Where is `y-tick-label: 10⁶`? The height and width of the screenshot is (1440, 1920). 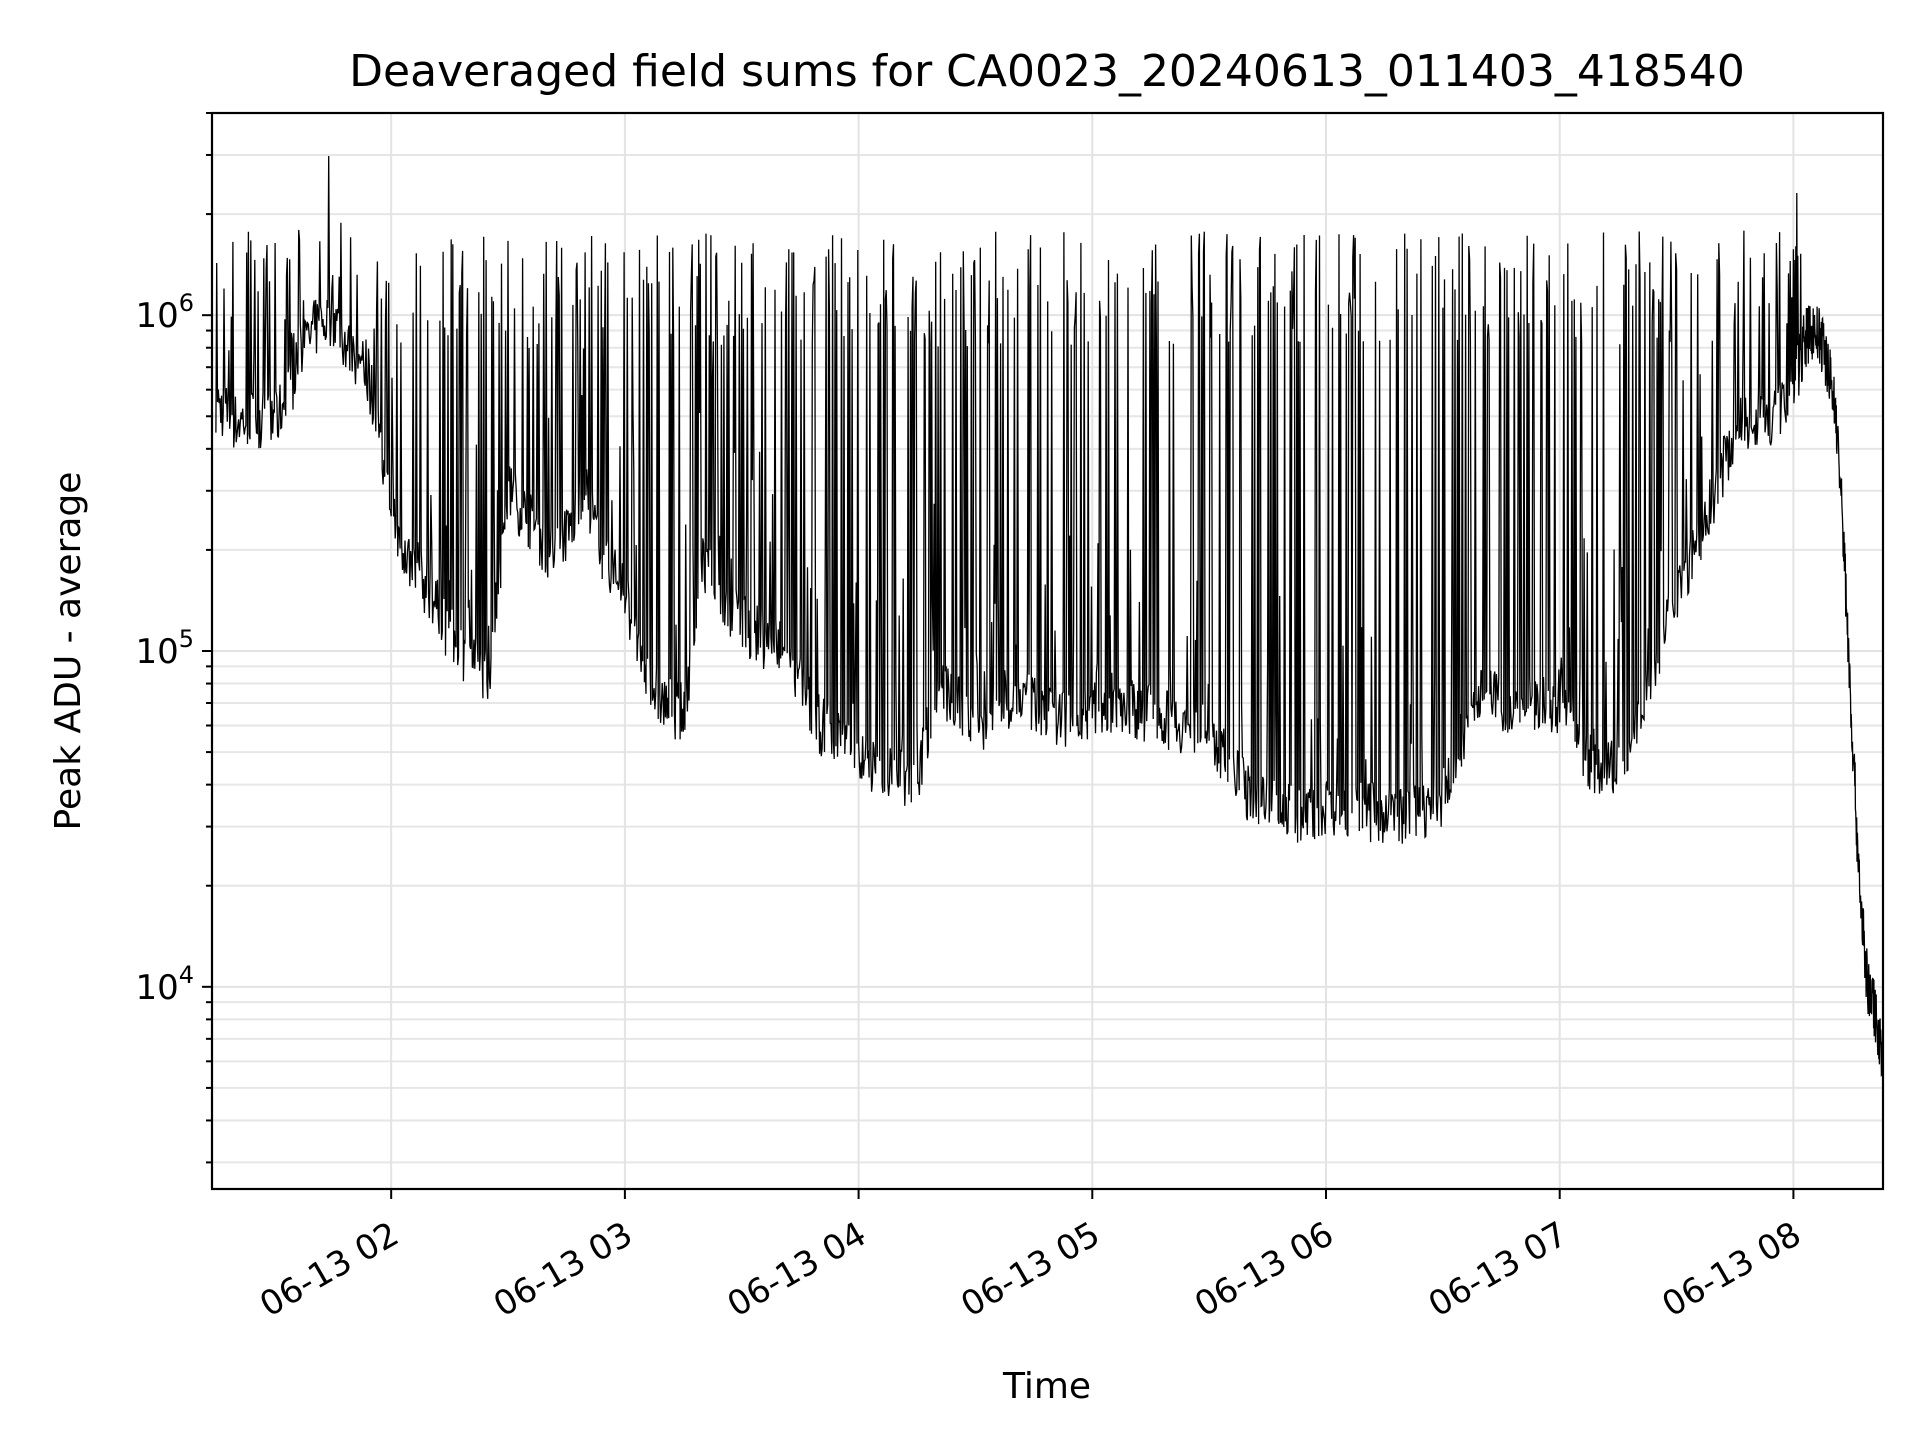 y-tick-label: 10⁶ is located at coordinates (164, 312).